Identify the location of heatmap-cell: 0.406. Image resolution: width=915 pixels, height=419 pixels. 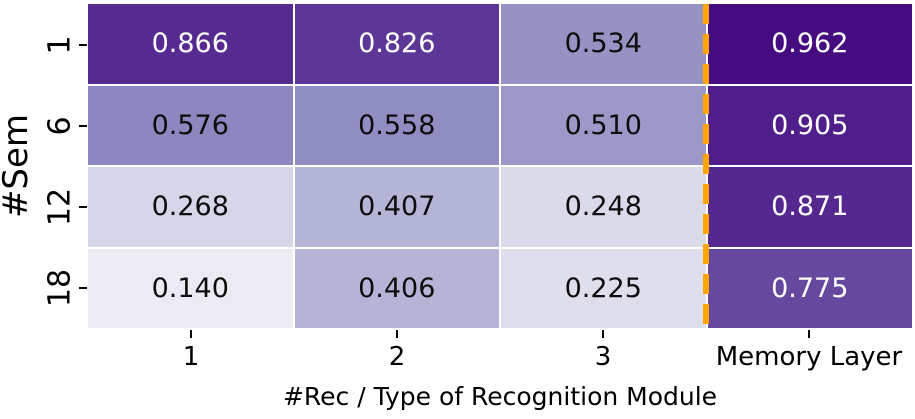
(396, 288).